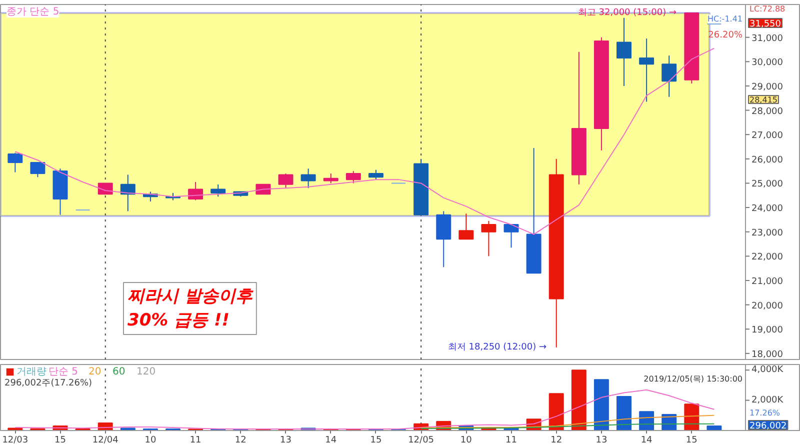  I want to click on text: LC:72.88, so click(768, 9).